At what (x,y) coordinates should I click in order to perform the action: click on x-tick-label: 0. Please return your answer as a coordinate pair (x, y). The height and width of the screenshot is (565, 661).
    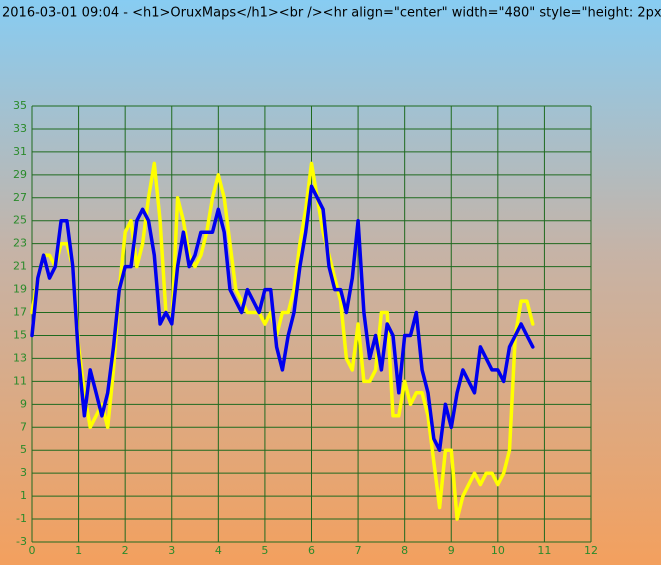
    Looking at the image, I should click on (32, 550).